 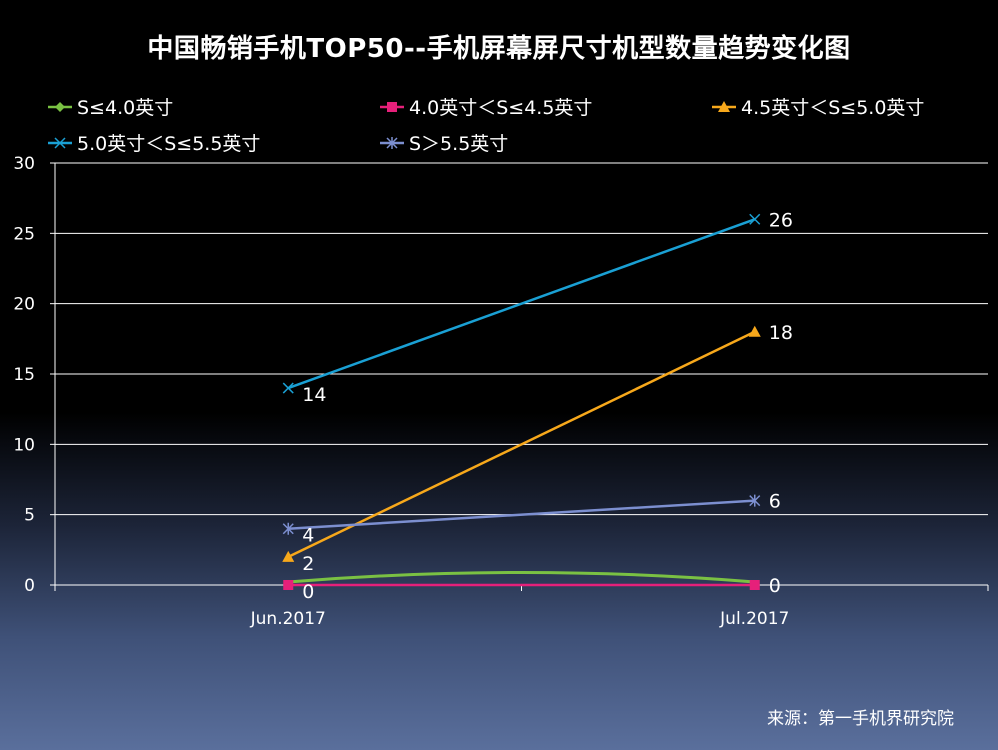 I want to click on data-label: 14, so click(x=314, y=395).